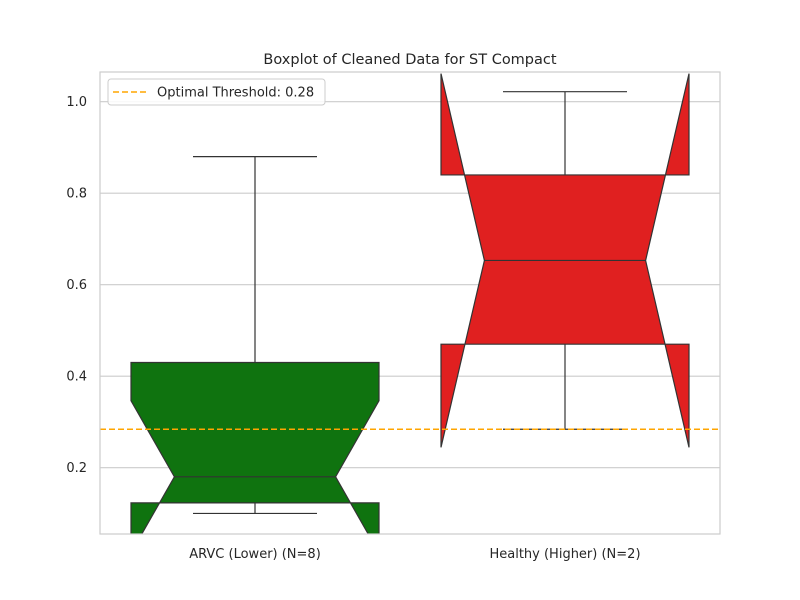  I want to click on y-tick-label: 0.8, so click(76, 194).